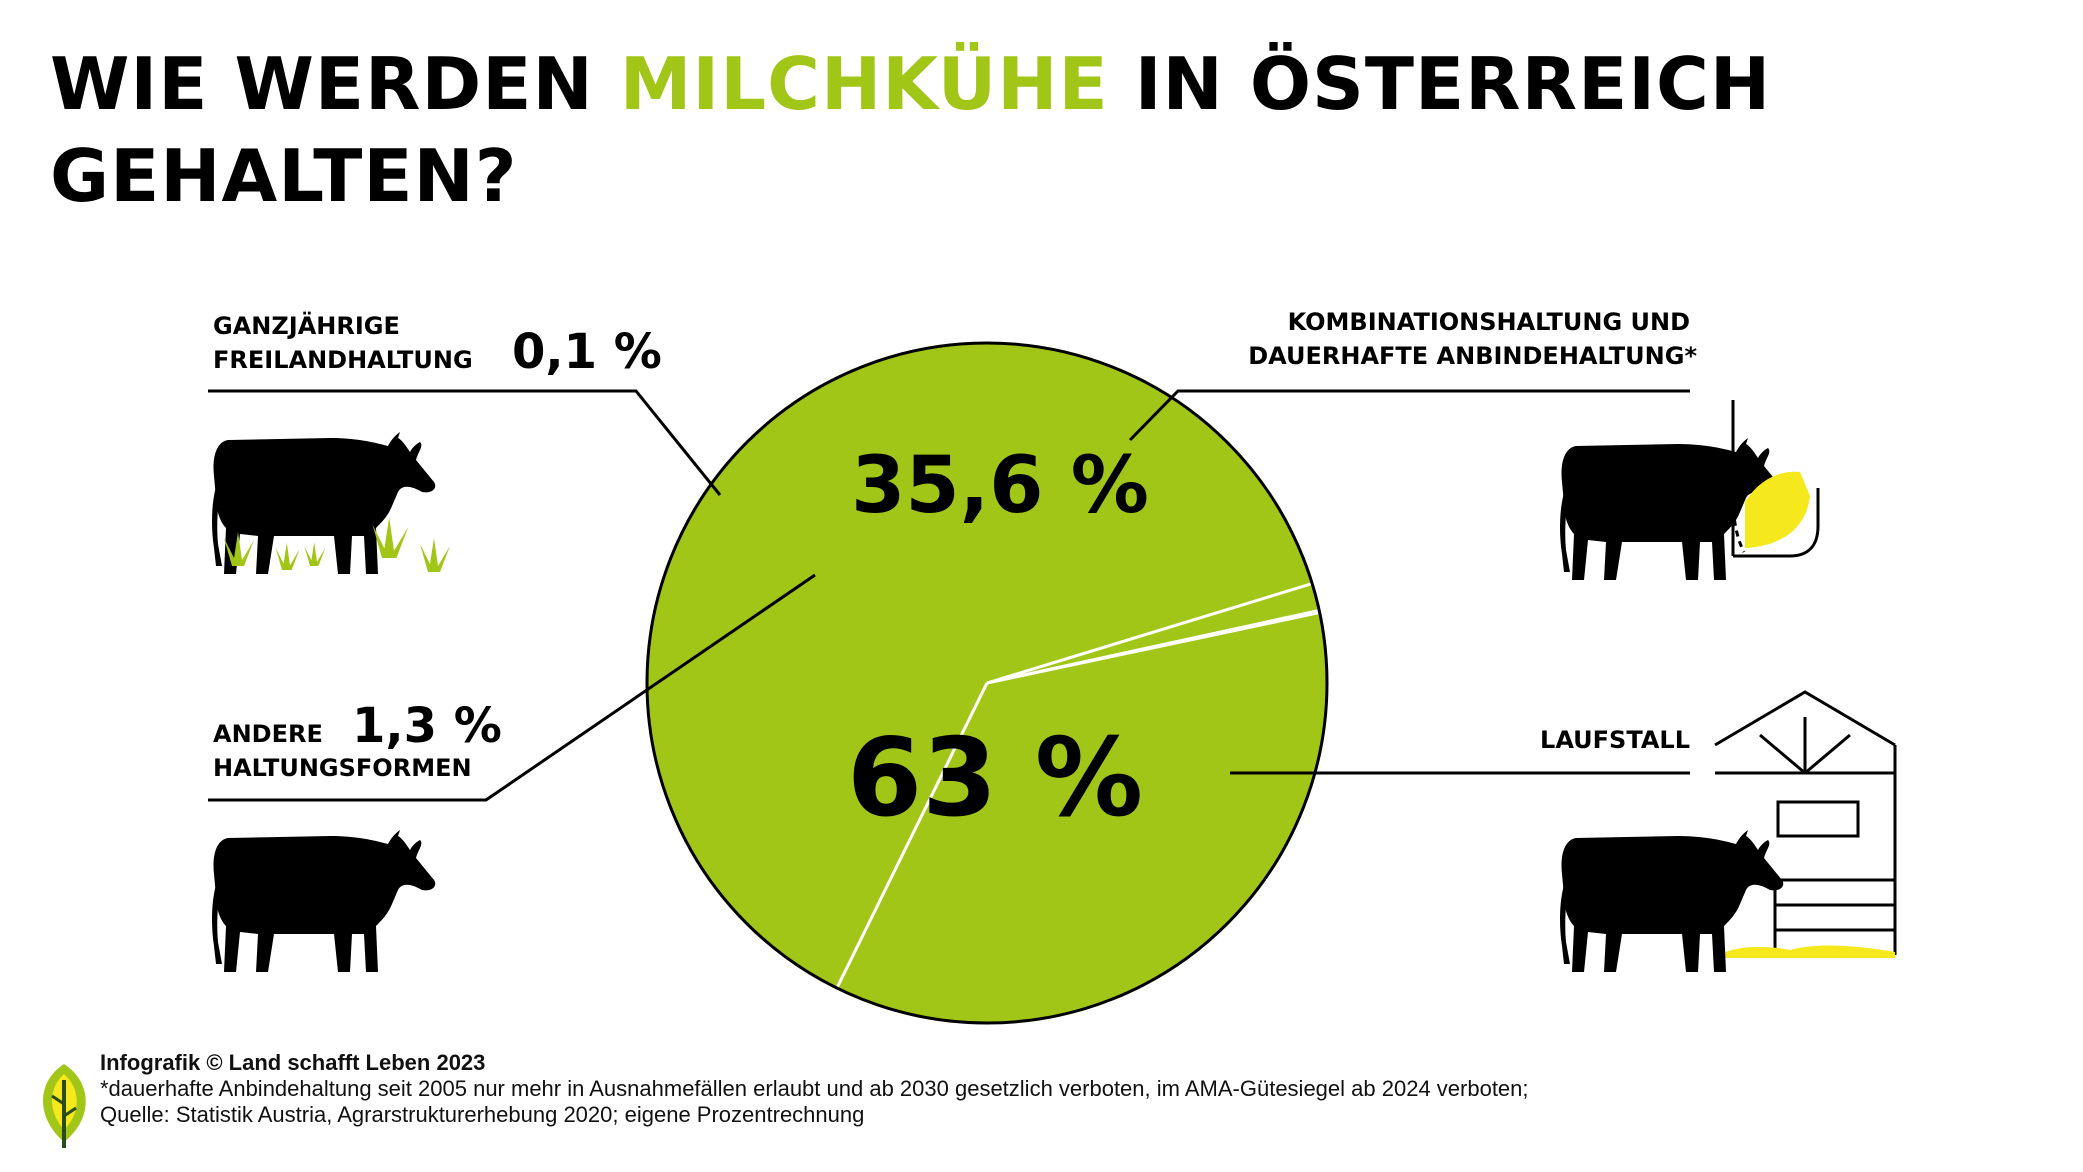 The height and width of the screenshot is (1172, 2083). I want to click on value-label-kombination: 35,6 %, so click(1000, 486).